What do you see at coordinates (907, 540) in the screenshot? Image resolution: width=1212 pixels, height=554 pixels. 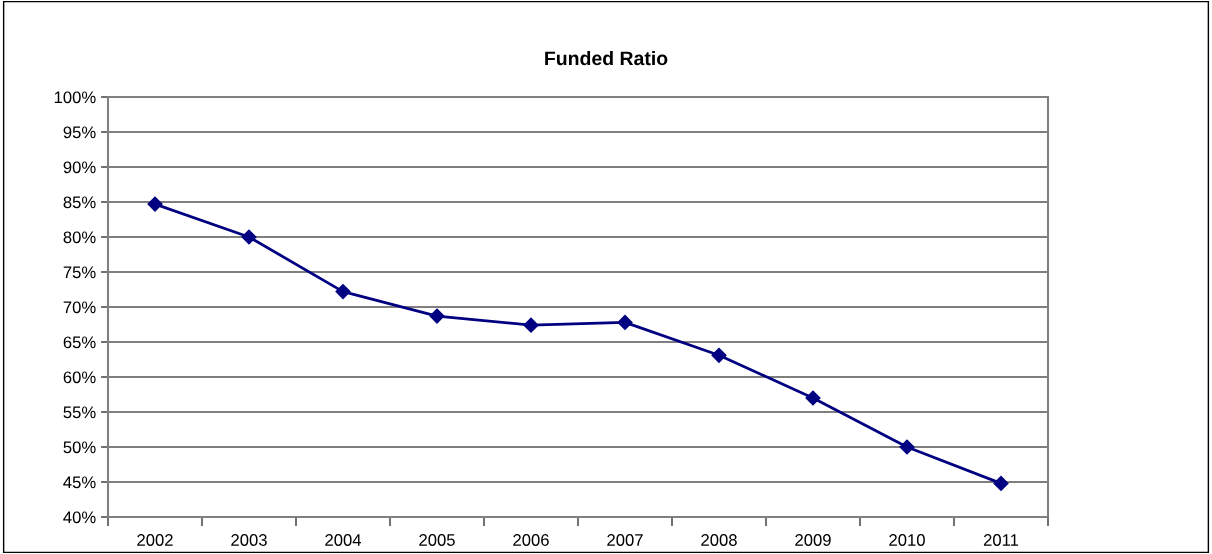 I see `x-tick-label: 2010` at bounding box center [907, 540].